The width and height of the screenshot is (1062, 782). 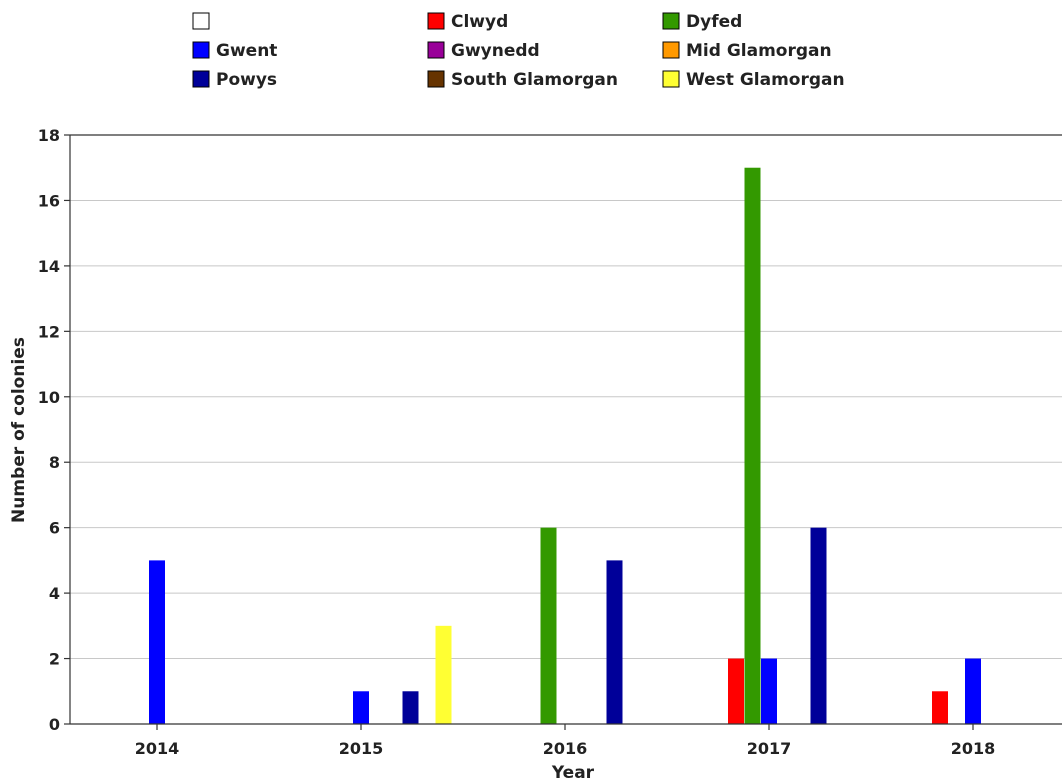 I want to click on legend-label-dyfed: Dyfed, so click(x=714, y=22).